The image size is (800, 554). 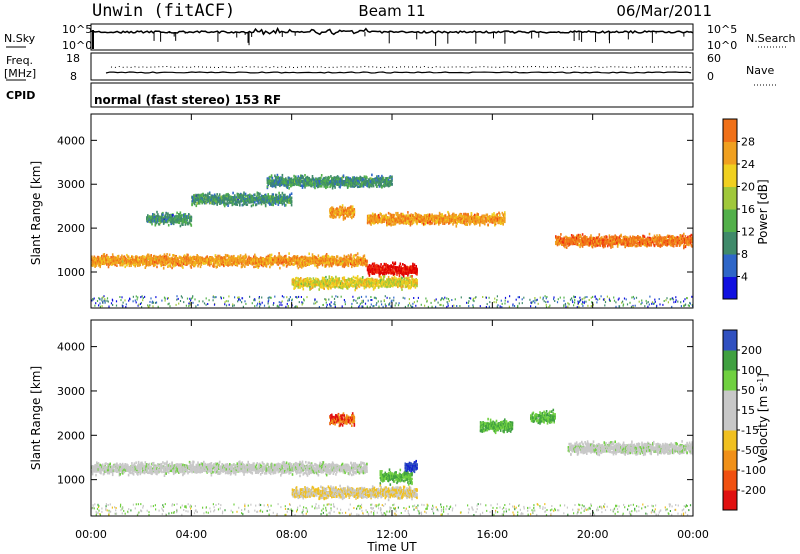 What do you see at coordinates (760, 70) in the screenshot?
I see `nave-label: Nave` at bounding box center [760, 70].